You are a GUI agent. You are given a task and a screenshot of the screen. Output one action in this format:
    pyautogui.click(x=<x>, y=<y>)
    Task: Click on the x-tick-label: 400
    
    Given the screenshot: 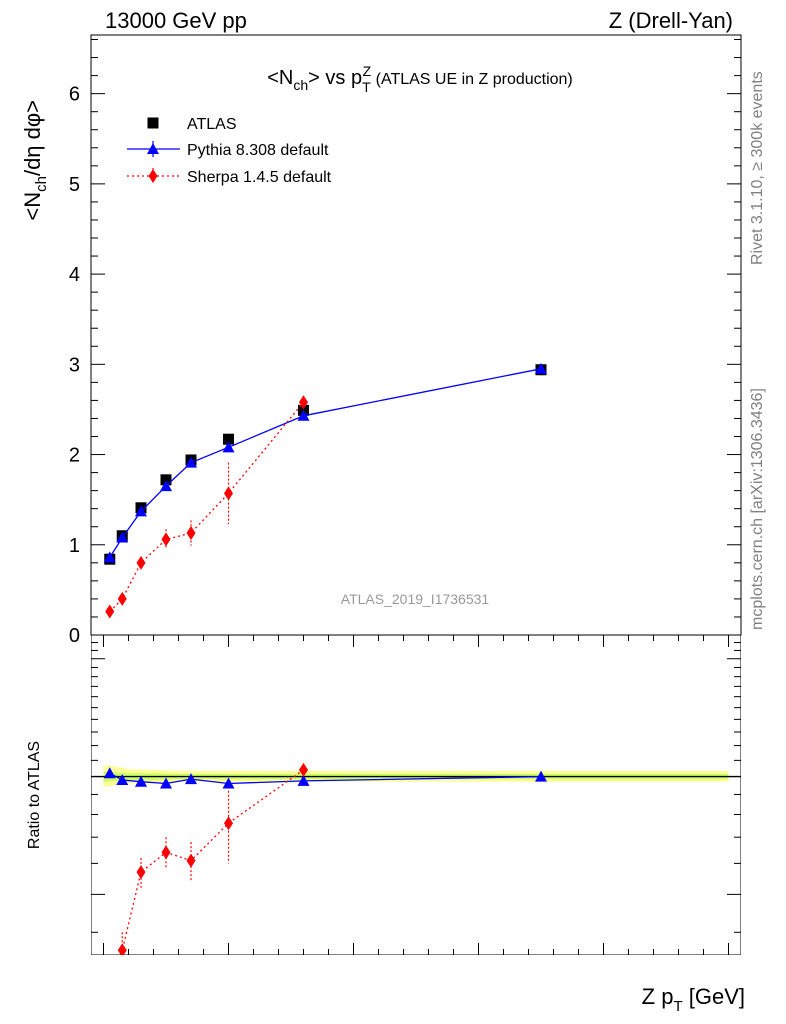 What is the action you would take?
    pyautogui.click(x=603, y=974)
    